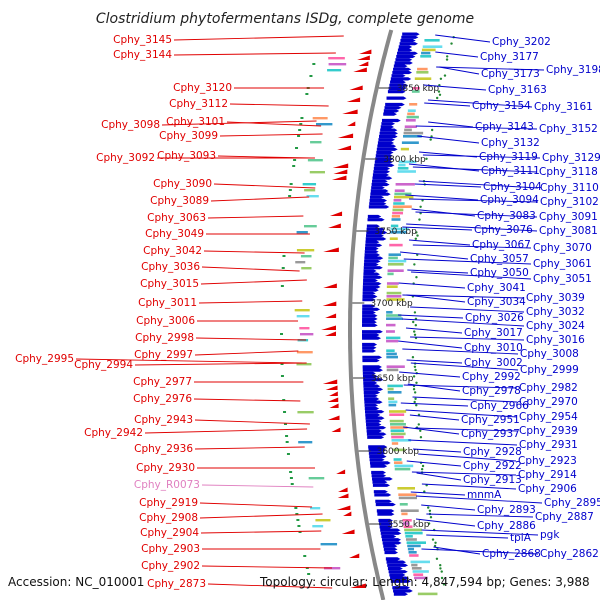  Describe the element at coordinates (568, 172) in the screenshot. I see `right-gene-label: Cphy_3118` at that location.